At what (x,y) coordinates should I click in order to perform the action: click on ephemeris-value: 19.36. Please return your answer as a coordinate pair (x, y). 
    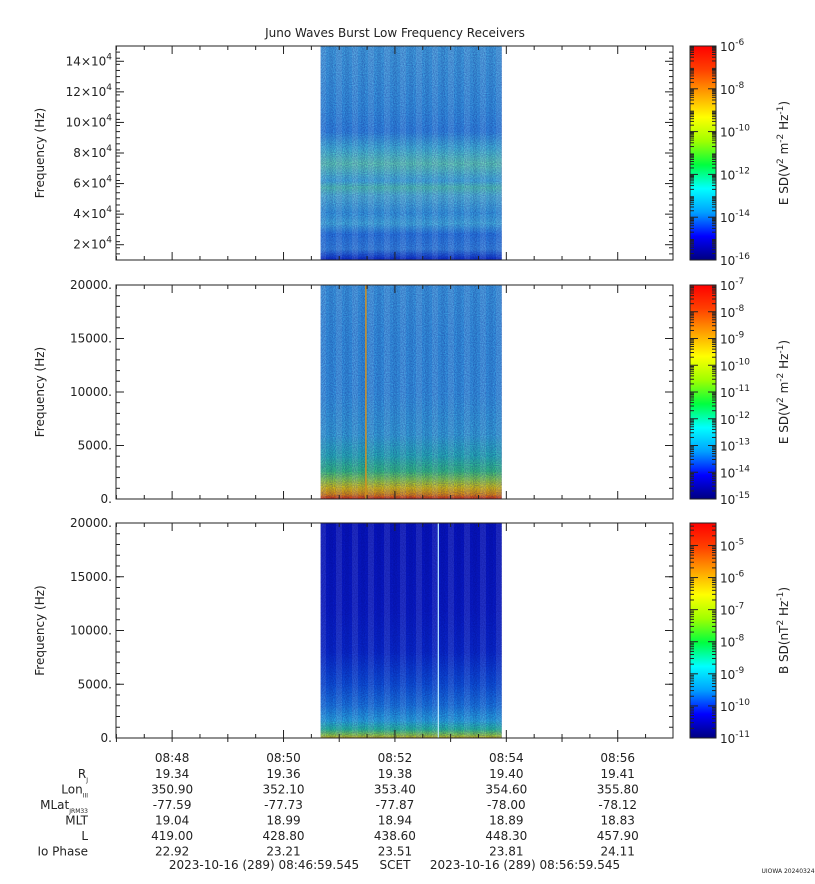
    Looking at the image, I should click on (283, 774).